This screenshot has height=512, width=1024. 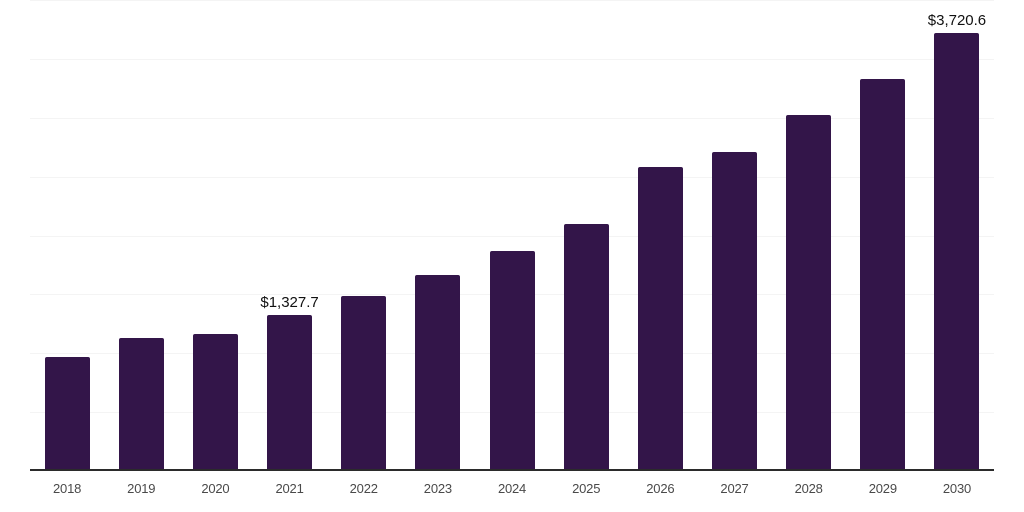 I want to click on bar-column-2027, so click(x=734, y=235).